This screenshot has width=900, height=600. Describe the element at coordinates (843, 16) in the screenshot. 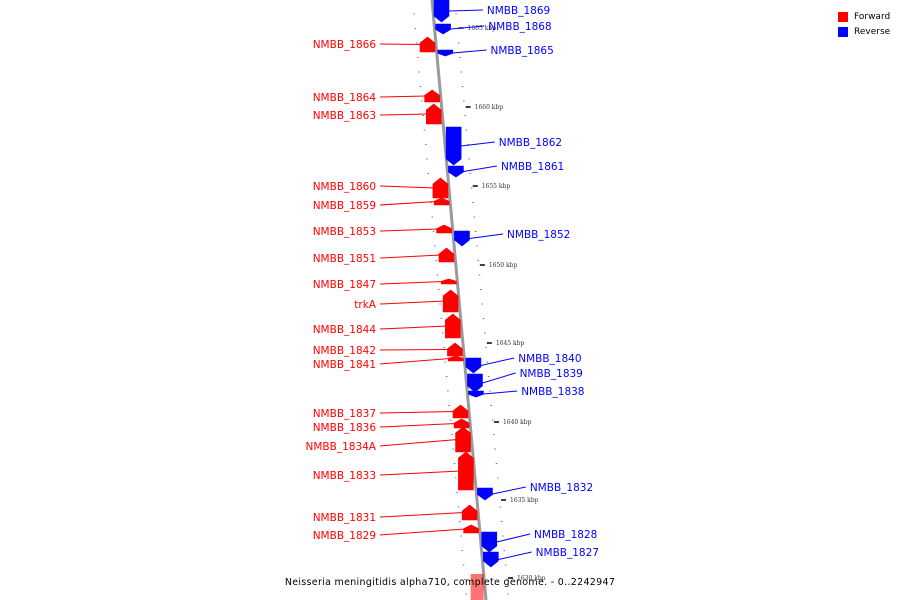

I see `forward-swatch-icon` at that location.